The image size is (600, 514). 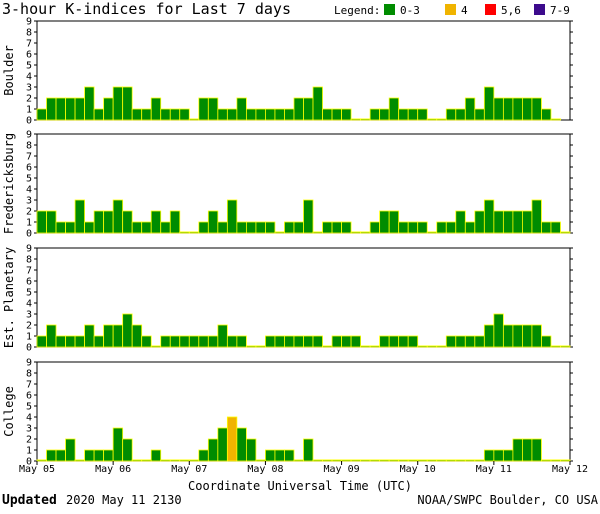 What do you see at coordinates (29, 348) in the screenshot?
I see `y-tick-label: 0` at bounding box center [29, 348].